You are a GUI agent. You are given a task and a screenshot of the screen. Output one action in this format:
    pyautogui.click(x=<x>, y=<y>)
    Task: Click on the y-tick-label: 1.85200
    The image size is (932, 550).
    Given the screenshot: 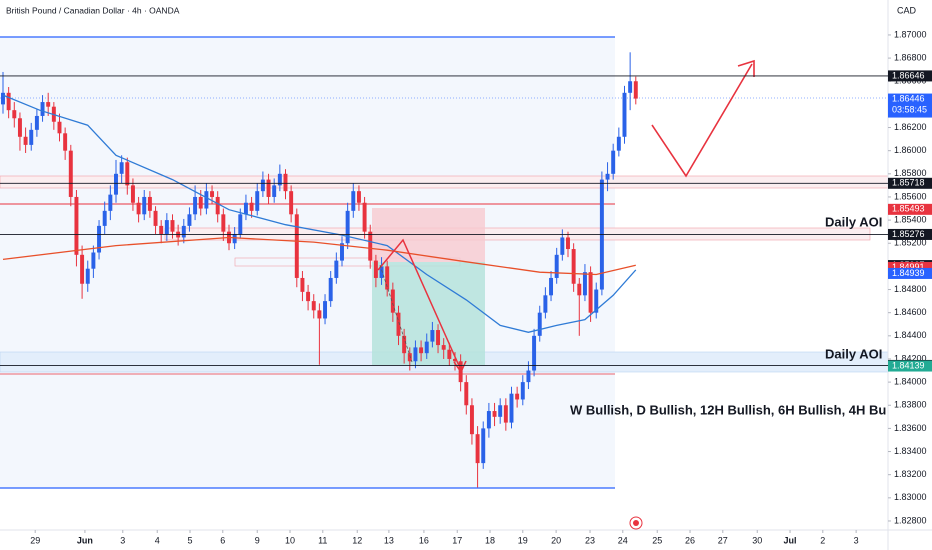 What is the action you would take?
    pyautogui.click(x=910, y=243)
    